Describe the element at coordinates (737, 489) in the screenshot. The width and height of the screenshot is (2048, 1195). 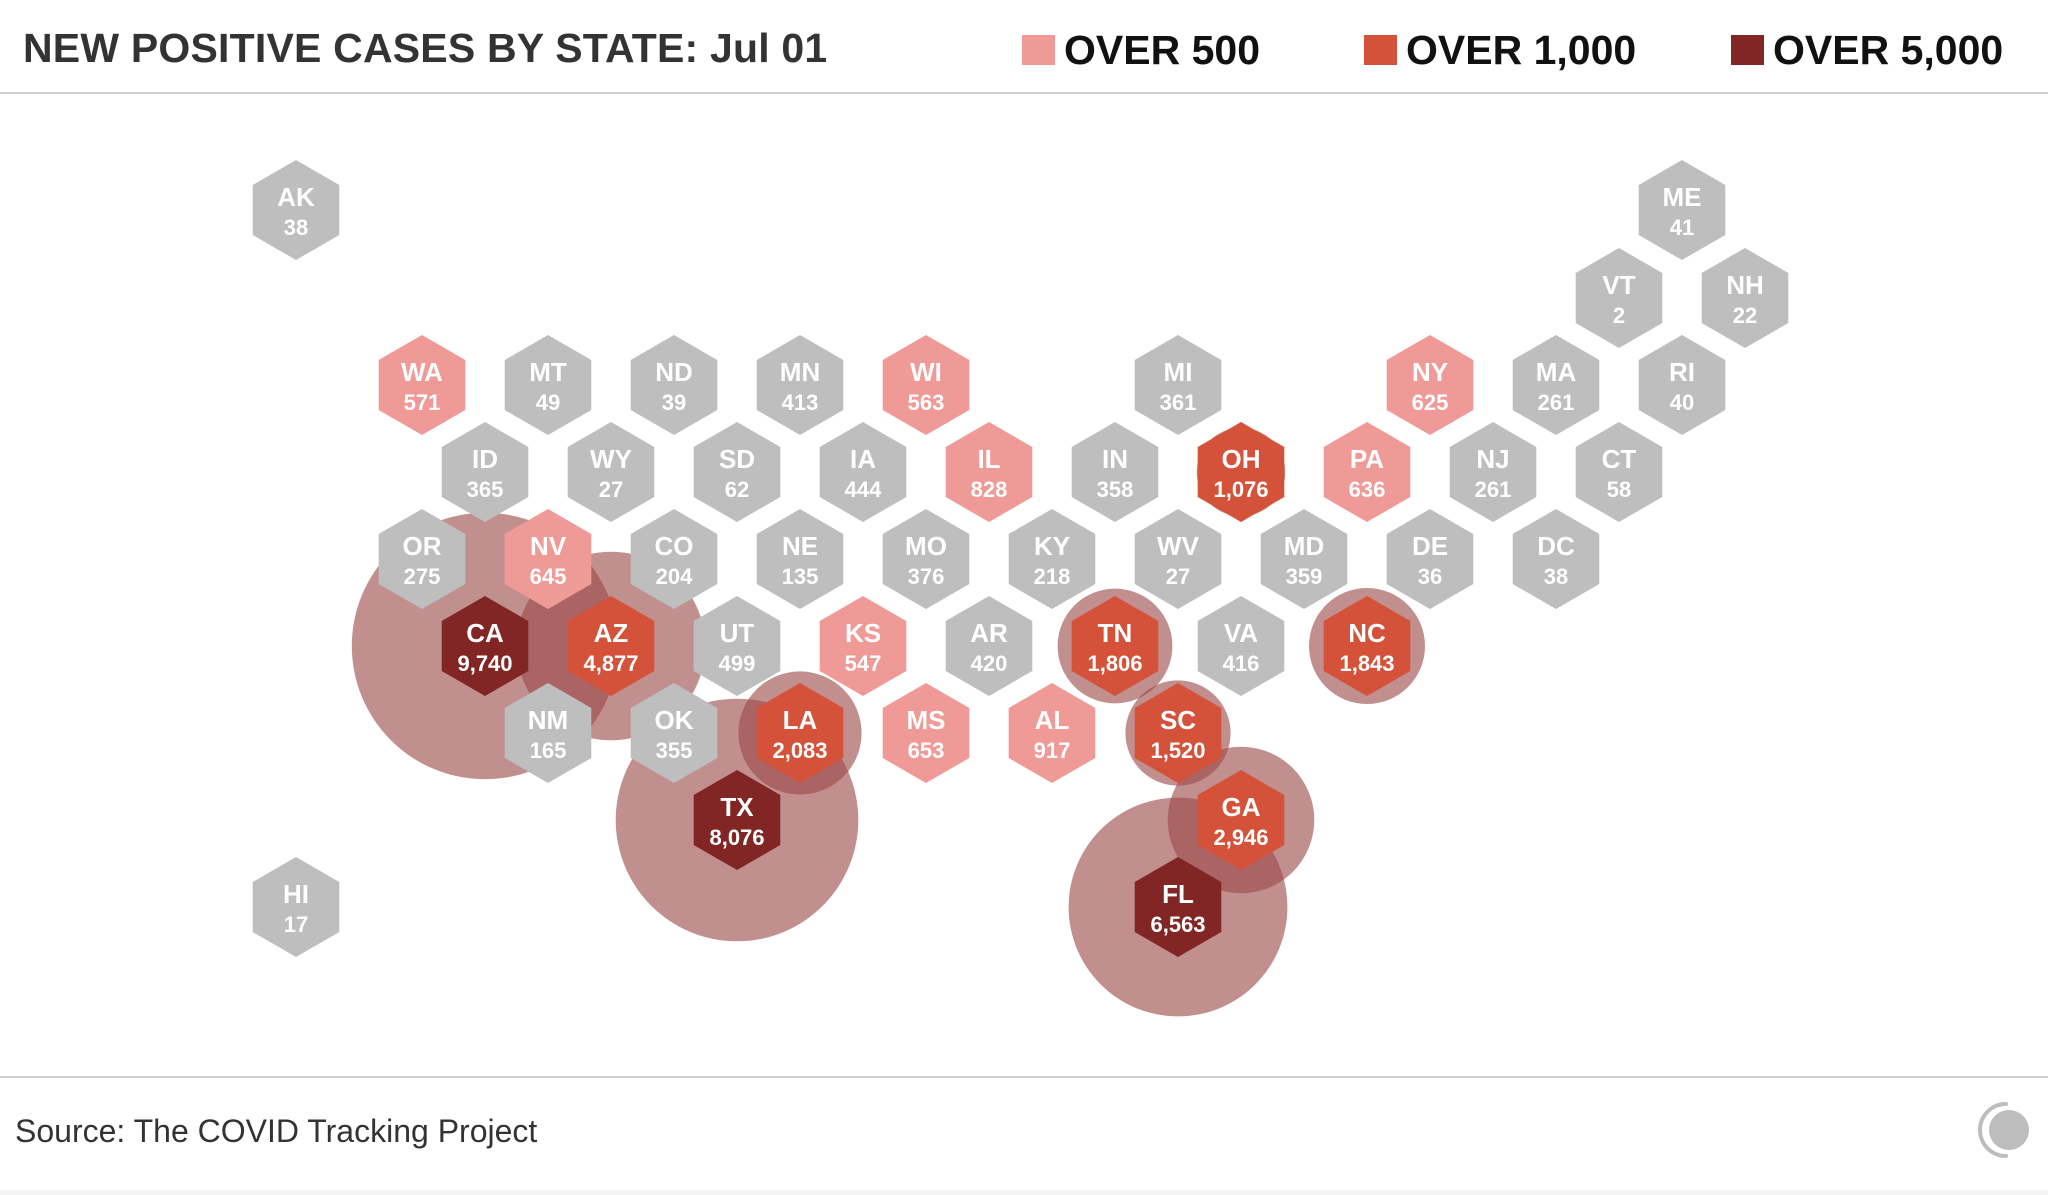
I see `state-value-sd: 62` at that location.